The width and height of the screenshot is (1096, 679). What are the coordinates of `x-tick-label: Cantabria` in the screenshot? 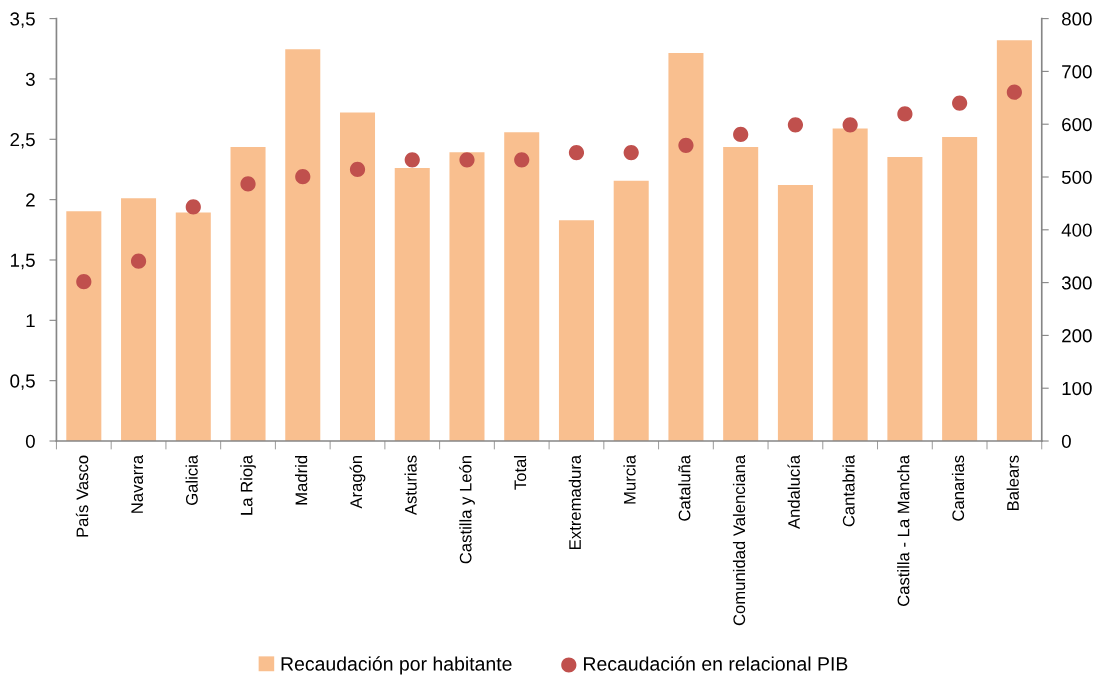 It's located at (848, 490).